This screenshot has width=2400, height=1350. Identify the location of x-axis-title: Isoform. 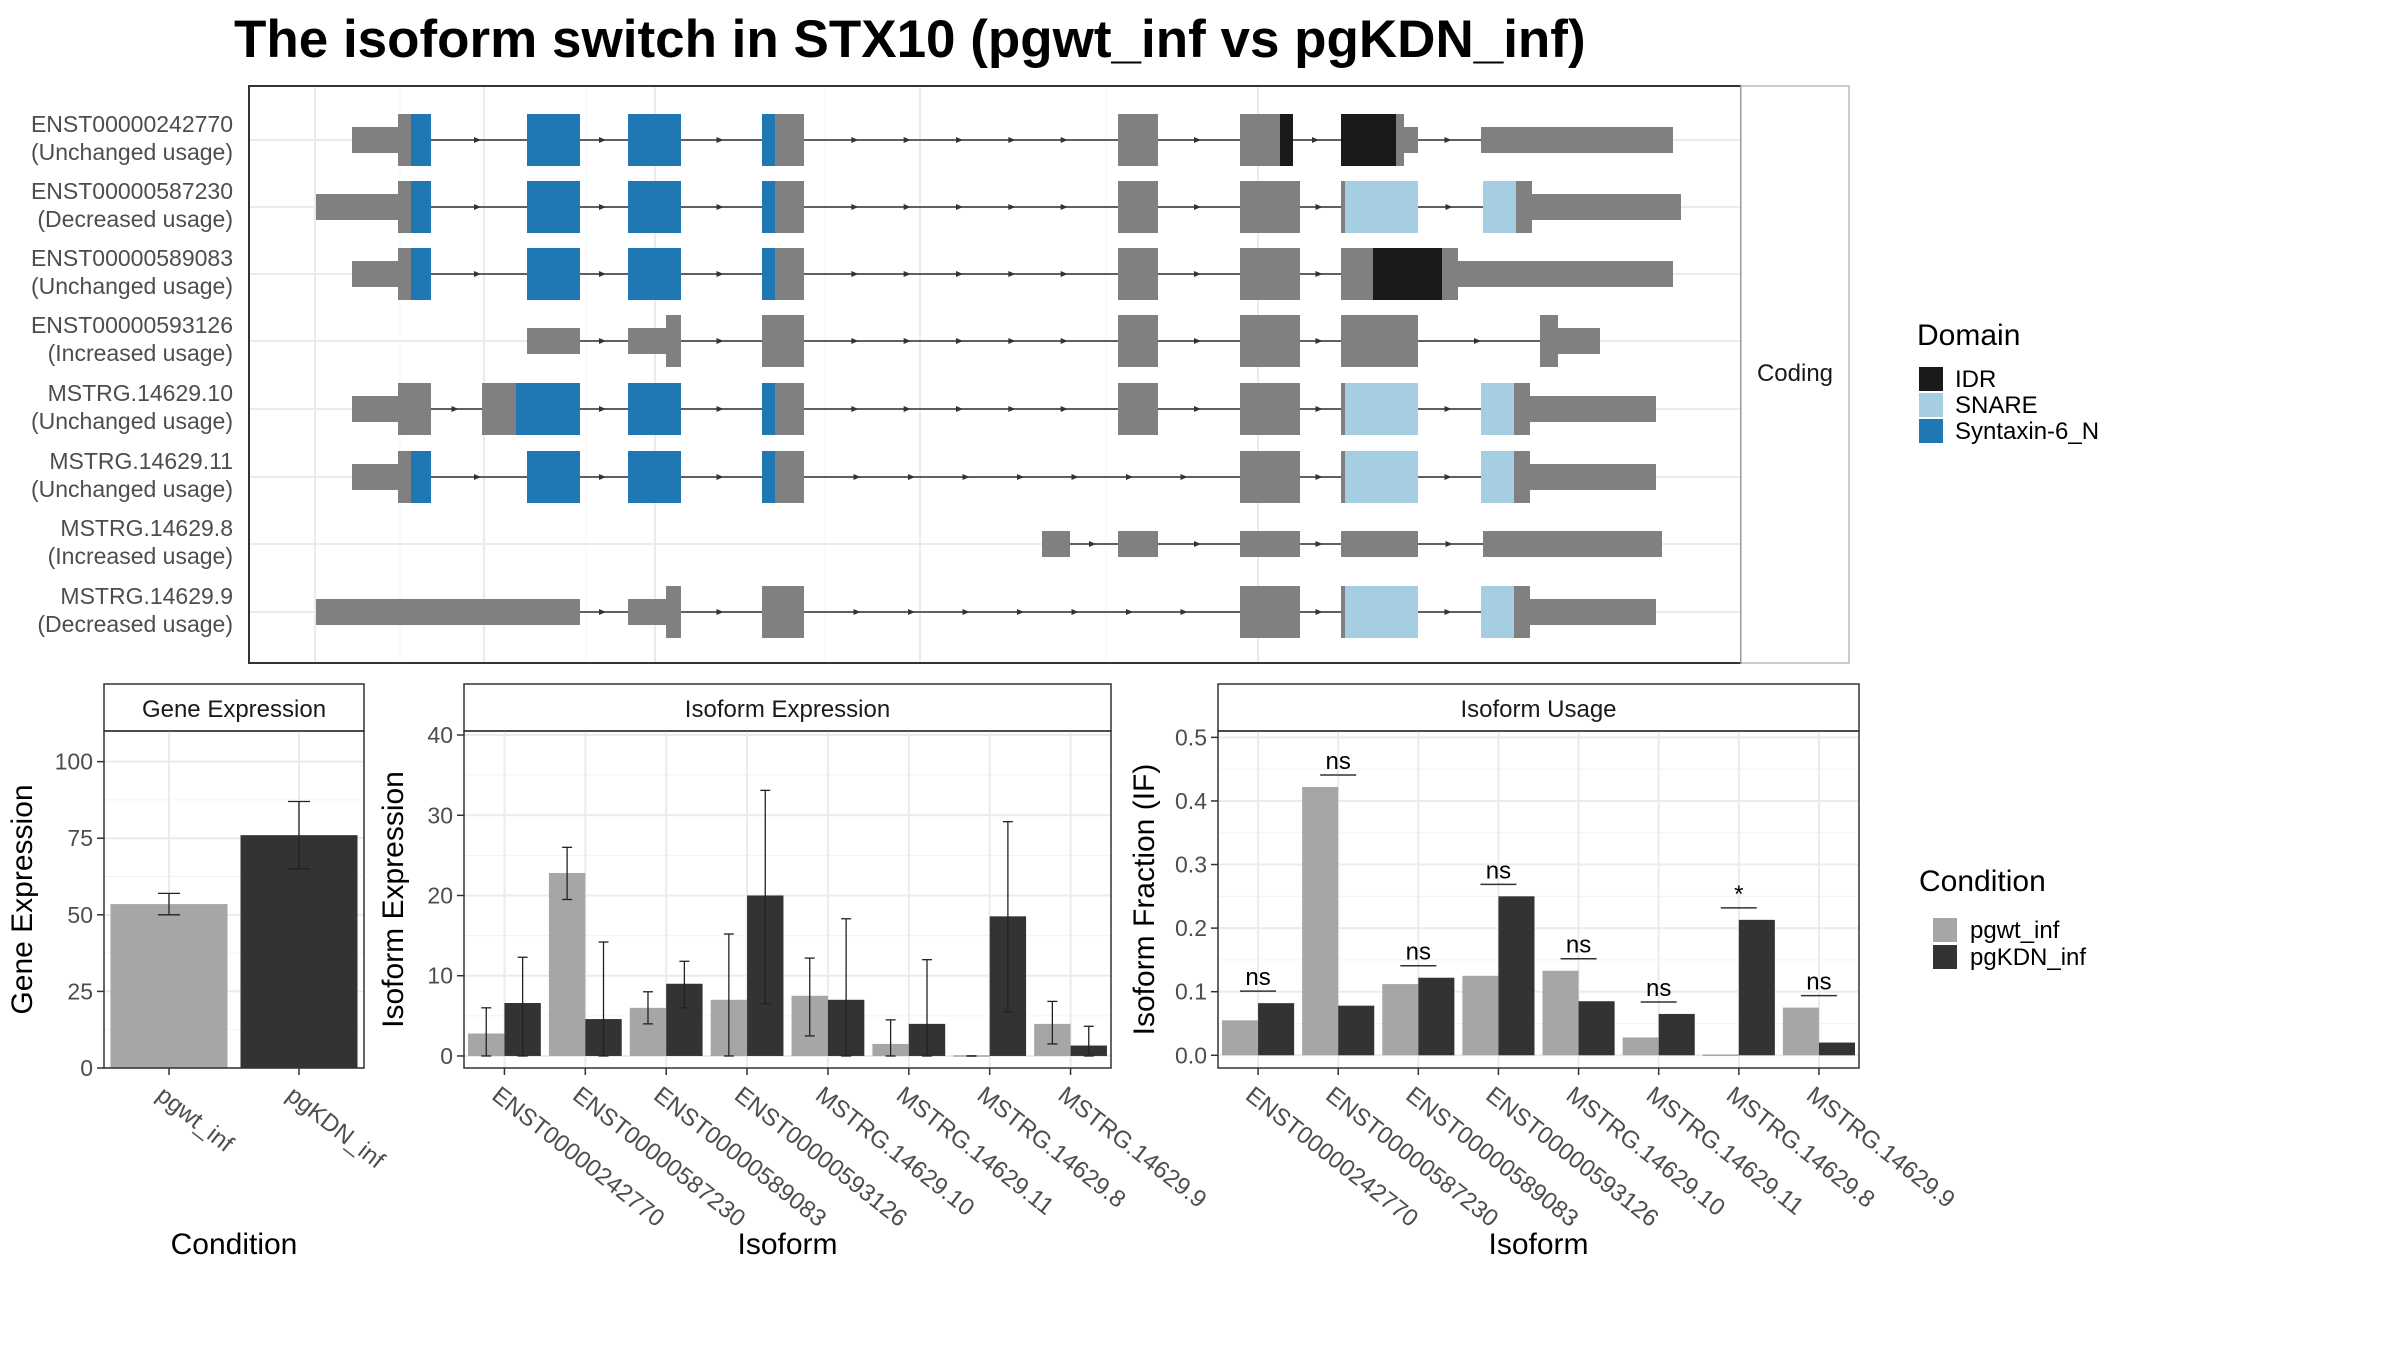
(1538, 1244).